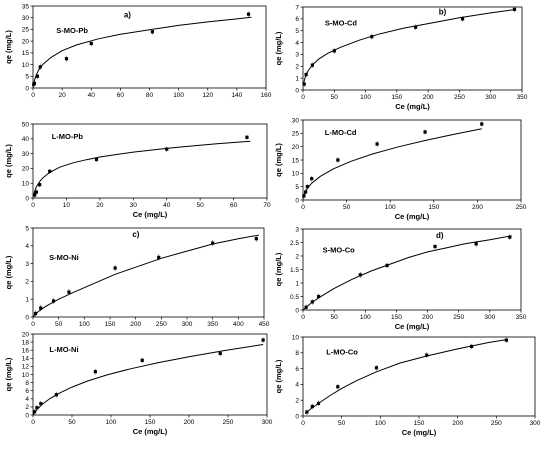 This screenshot has width=550, height=449. I want to click on x-tick-label: 120, so click(207, 95).